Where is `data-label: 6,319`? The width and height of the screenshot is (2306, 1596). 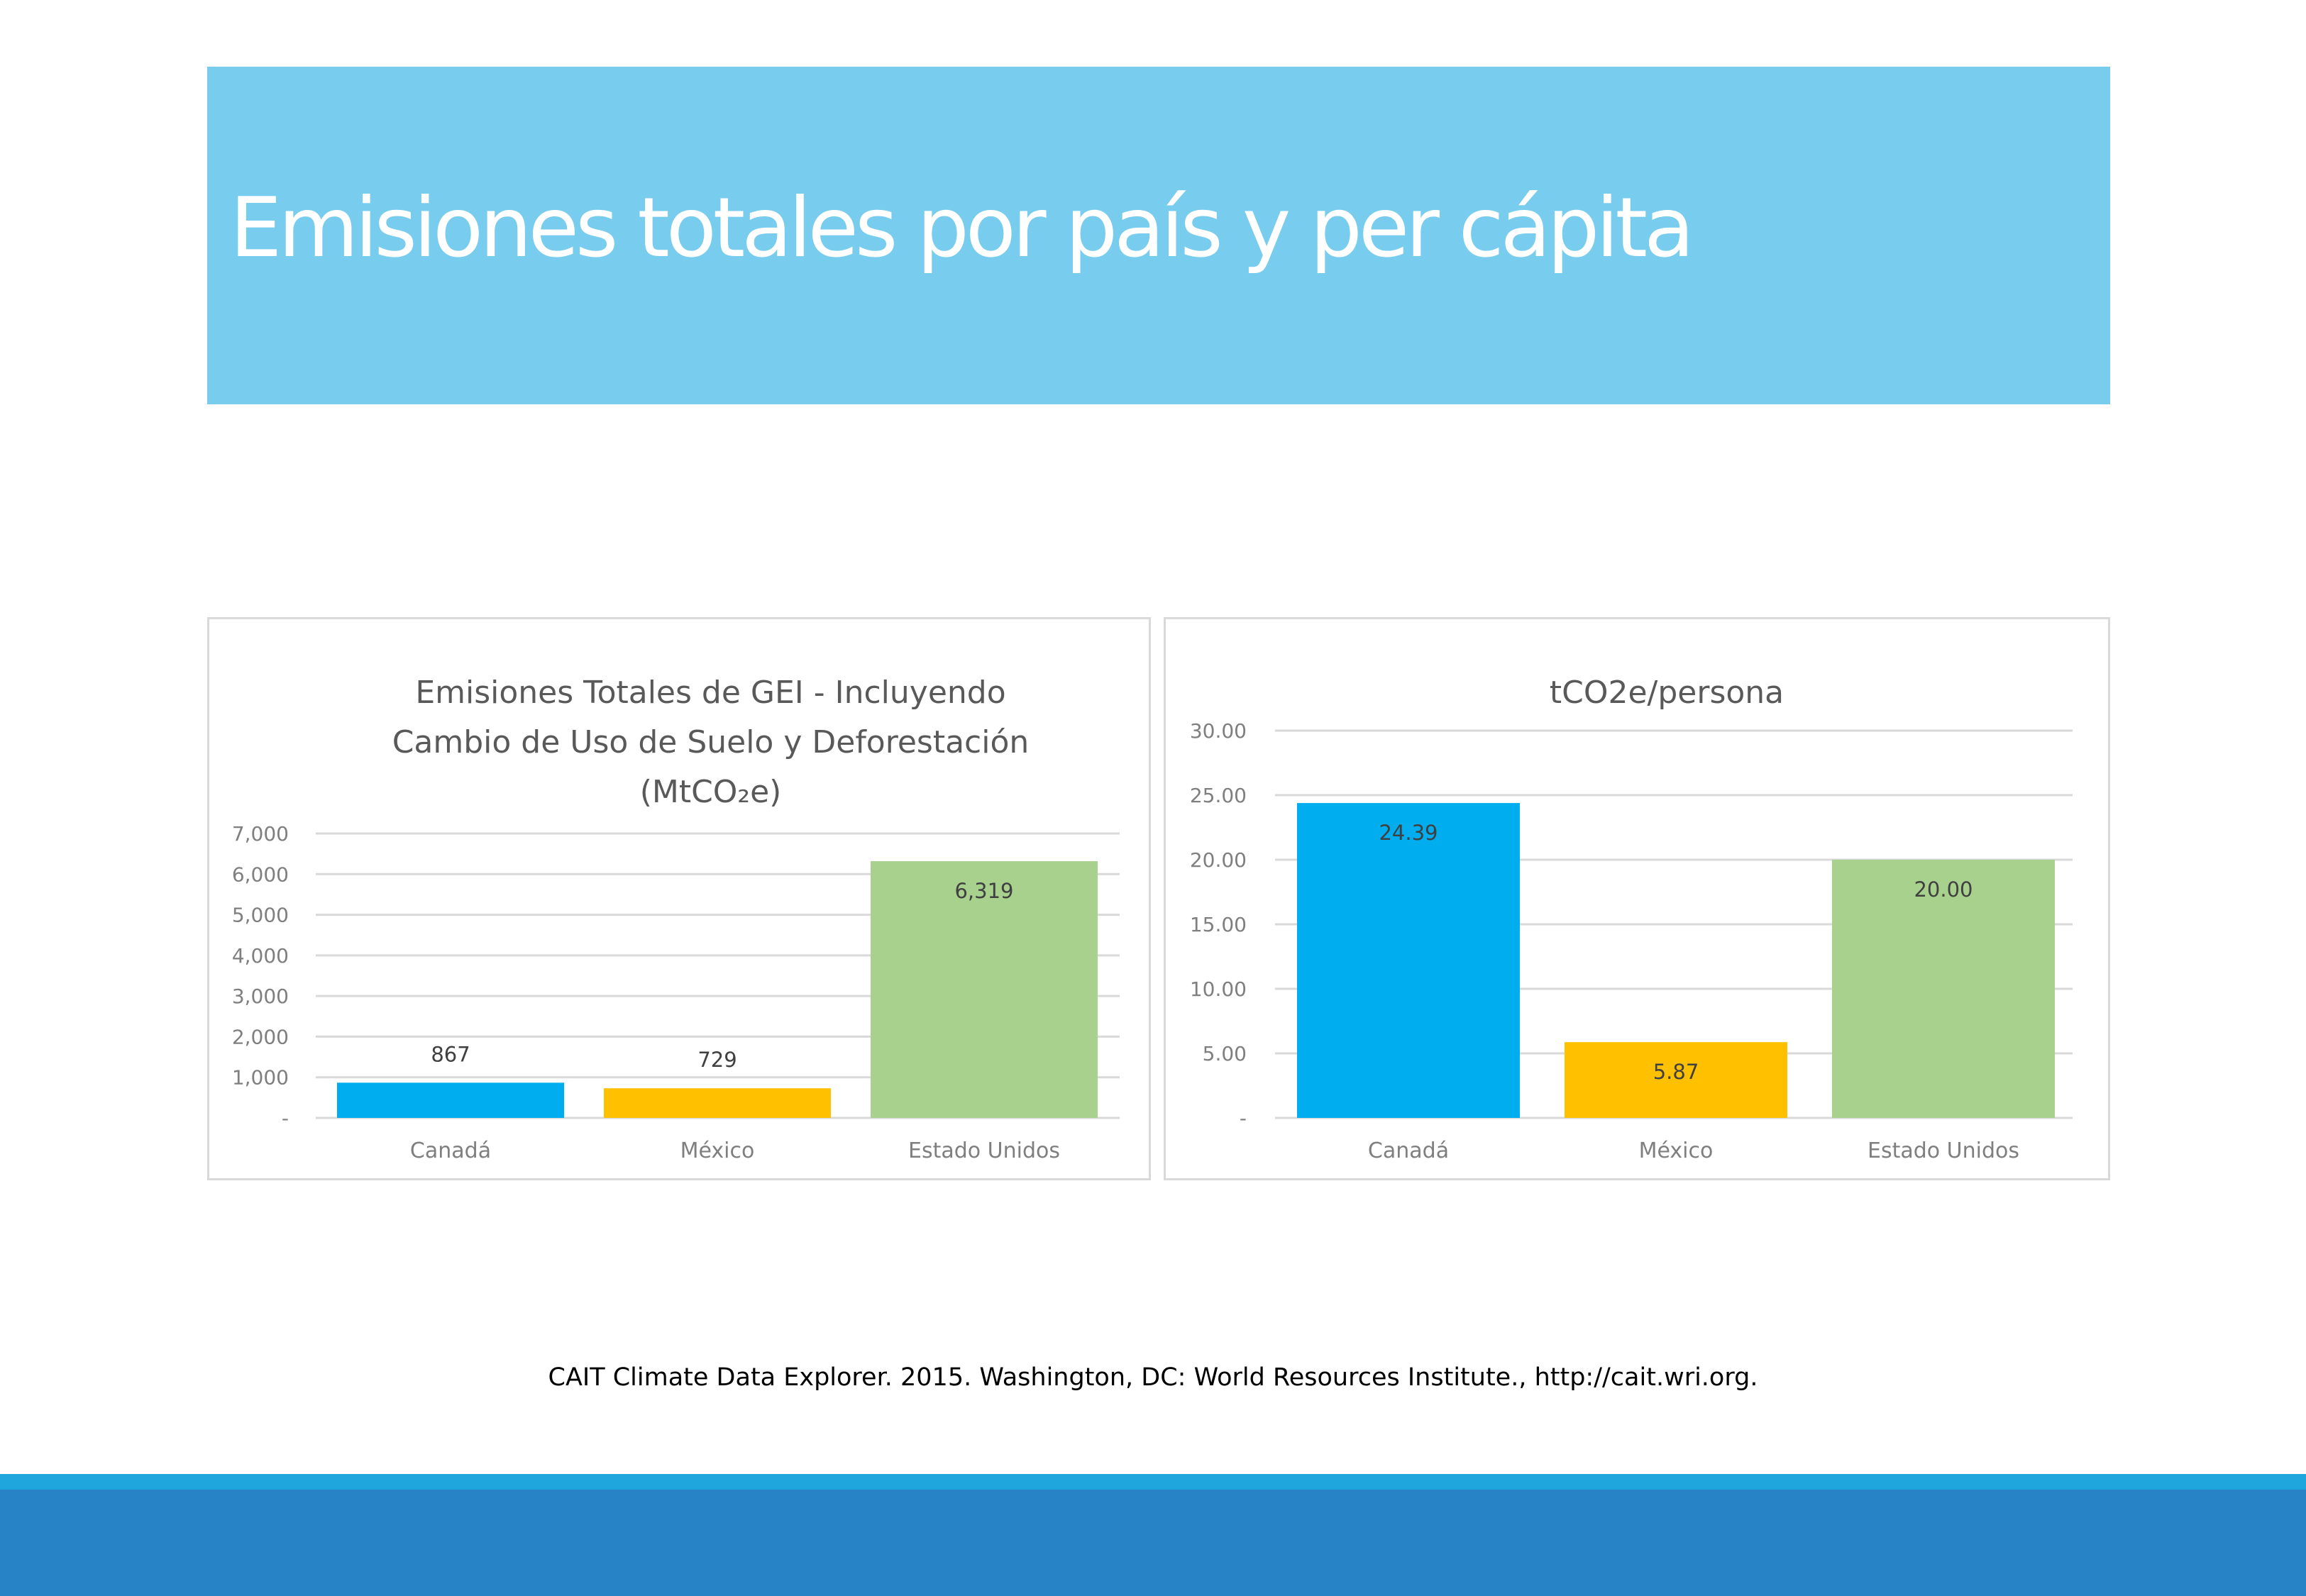
data-label: 6,319 is located at coordinates (983, 891).